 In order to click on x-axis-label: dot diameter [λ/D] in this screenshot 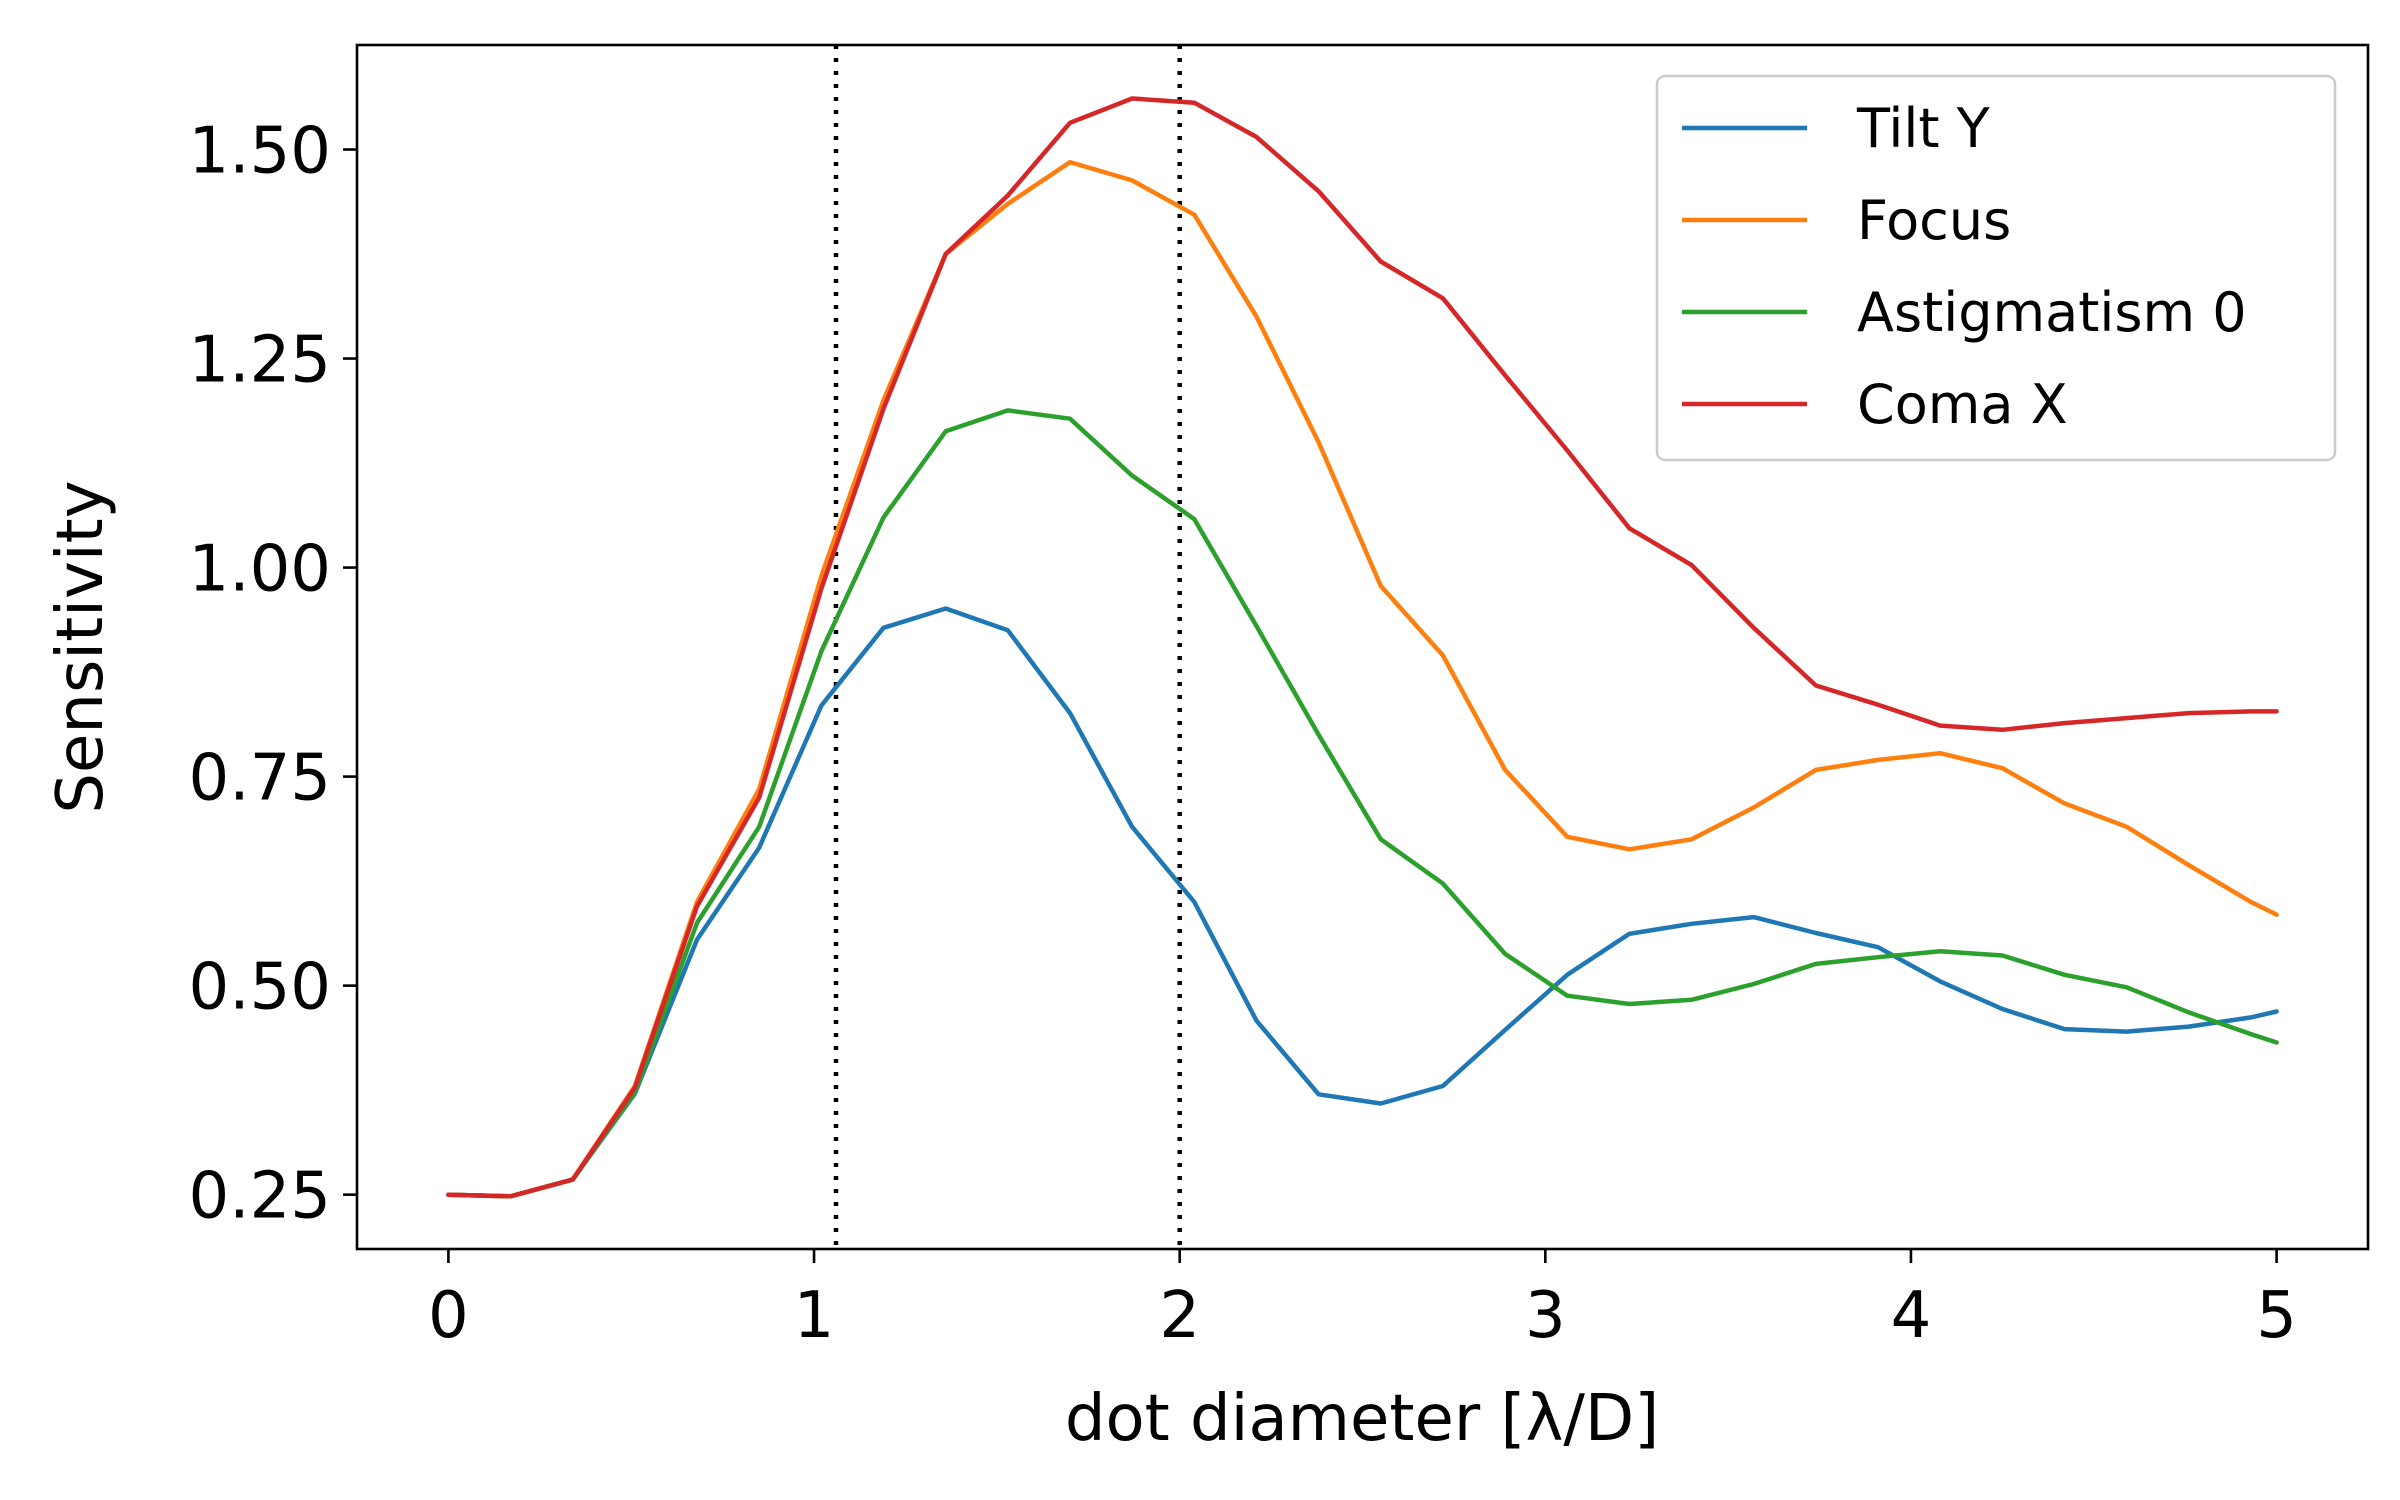, I will do `click(1362, 1419)`.